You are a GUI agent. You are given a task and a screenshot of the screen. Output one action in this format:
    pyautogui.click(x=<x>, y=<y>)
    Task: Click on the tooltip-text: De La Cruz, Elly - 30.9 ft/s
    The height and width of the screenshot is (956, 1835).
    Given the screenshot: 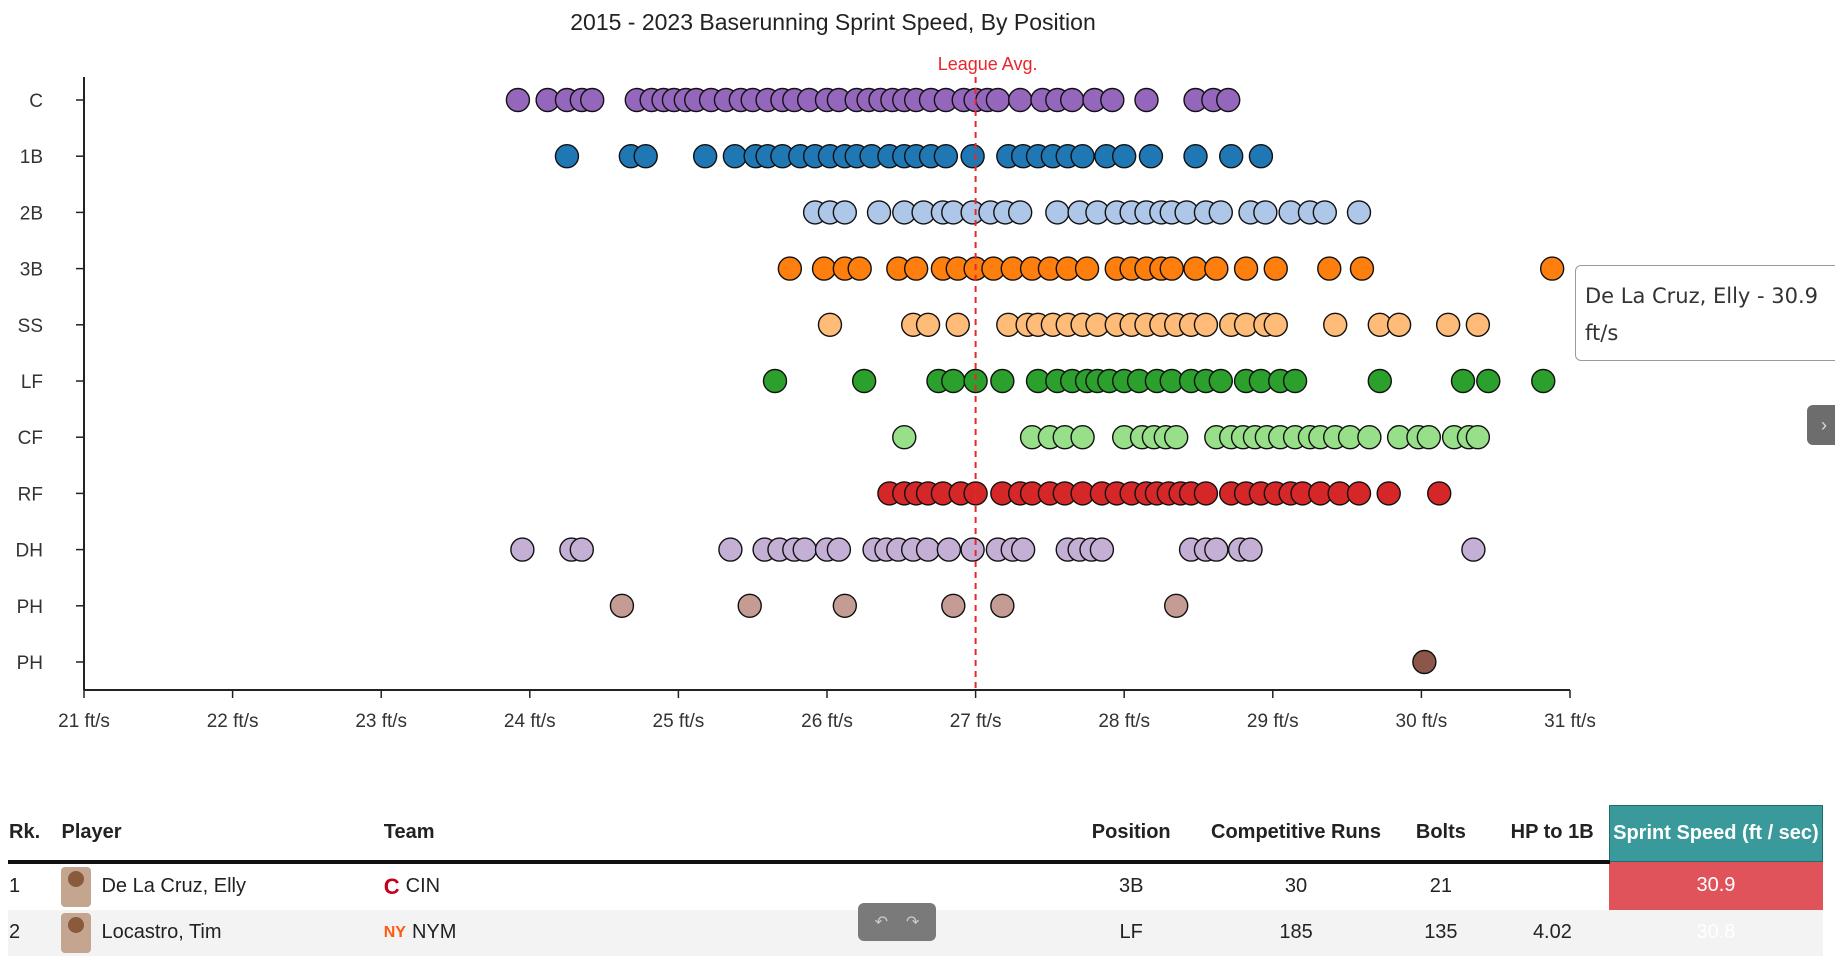 What is the action you would take?
    pyautogui.click(x=1702, y=314)
    